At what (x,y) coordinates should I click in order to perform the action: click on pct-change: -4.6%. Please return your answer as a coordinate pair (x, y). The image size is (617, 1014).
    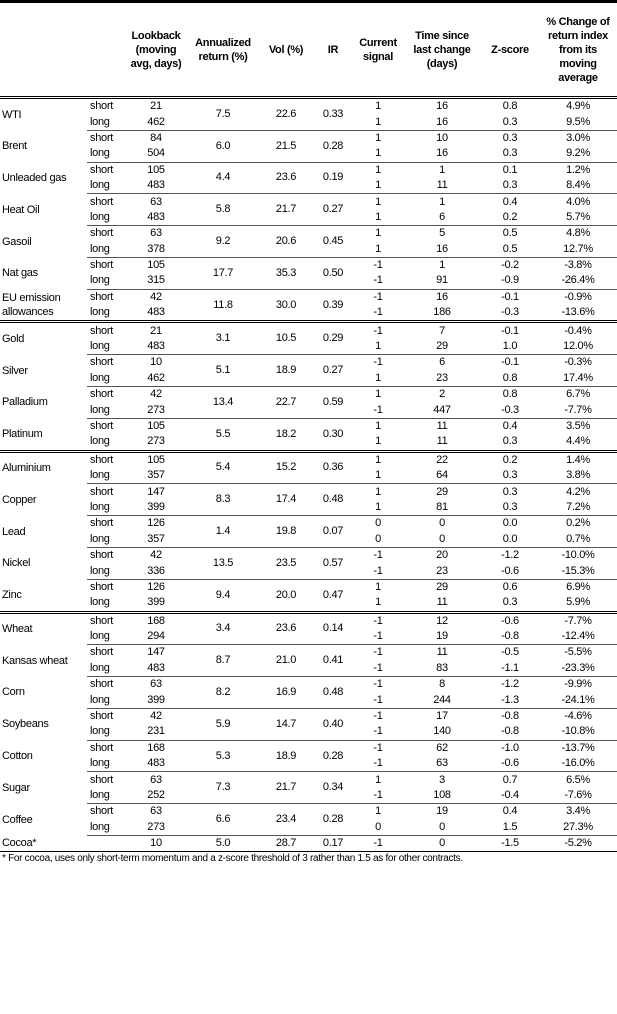
    Looking at the image, I should click on (578, 716).